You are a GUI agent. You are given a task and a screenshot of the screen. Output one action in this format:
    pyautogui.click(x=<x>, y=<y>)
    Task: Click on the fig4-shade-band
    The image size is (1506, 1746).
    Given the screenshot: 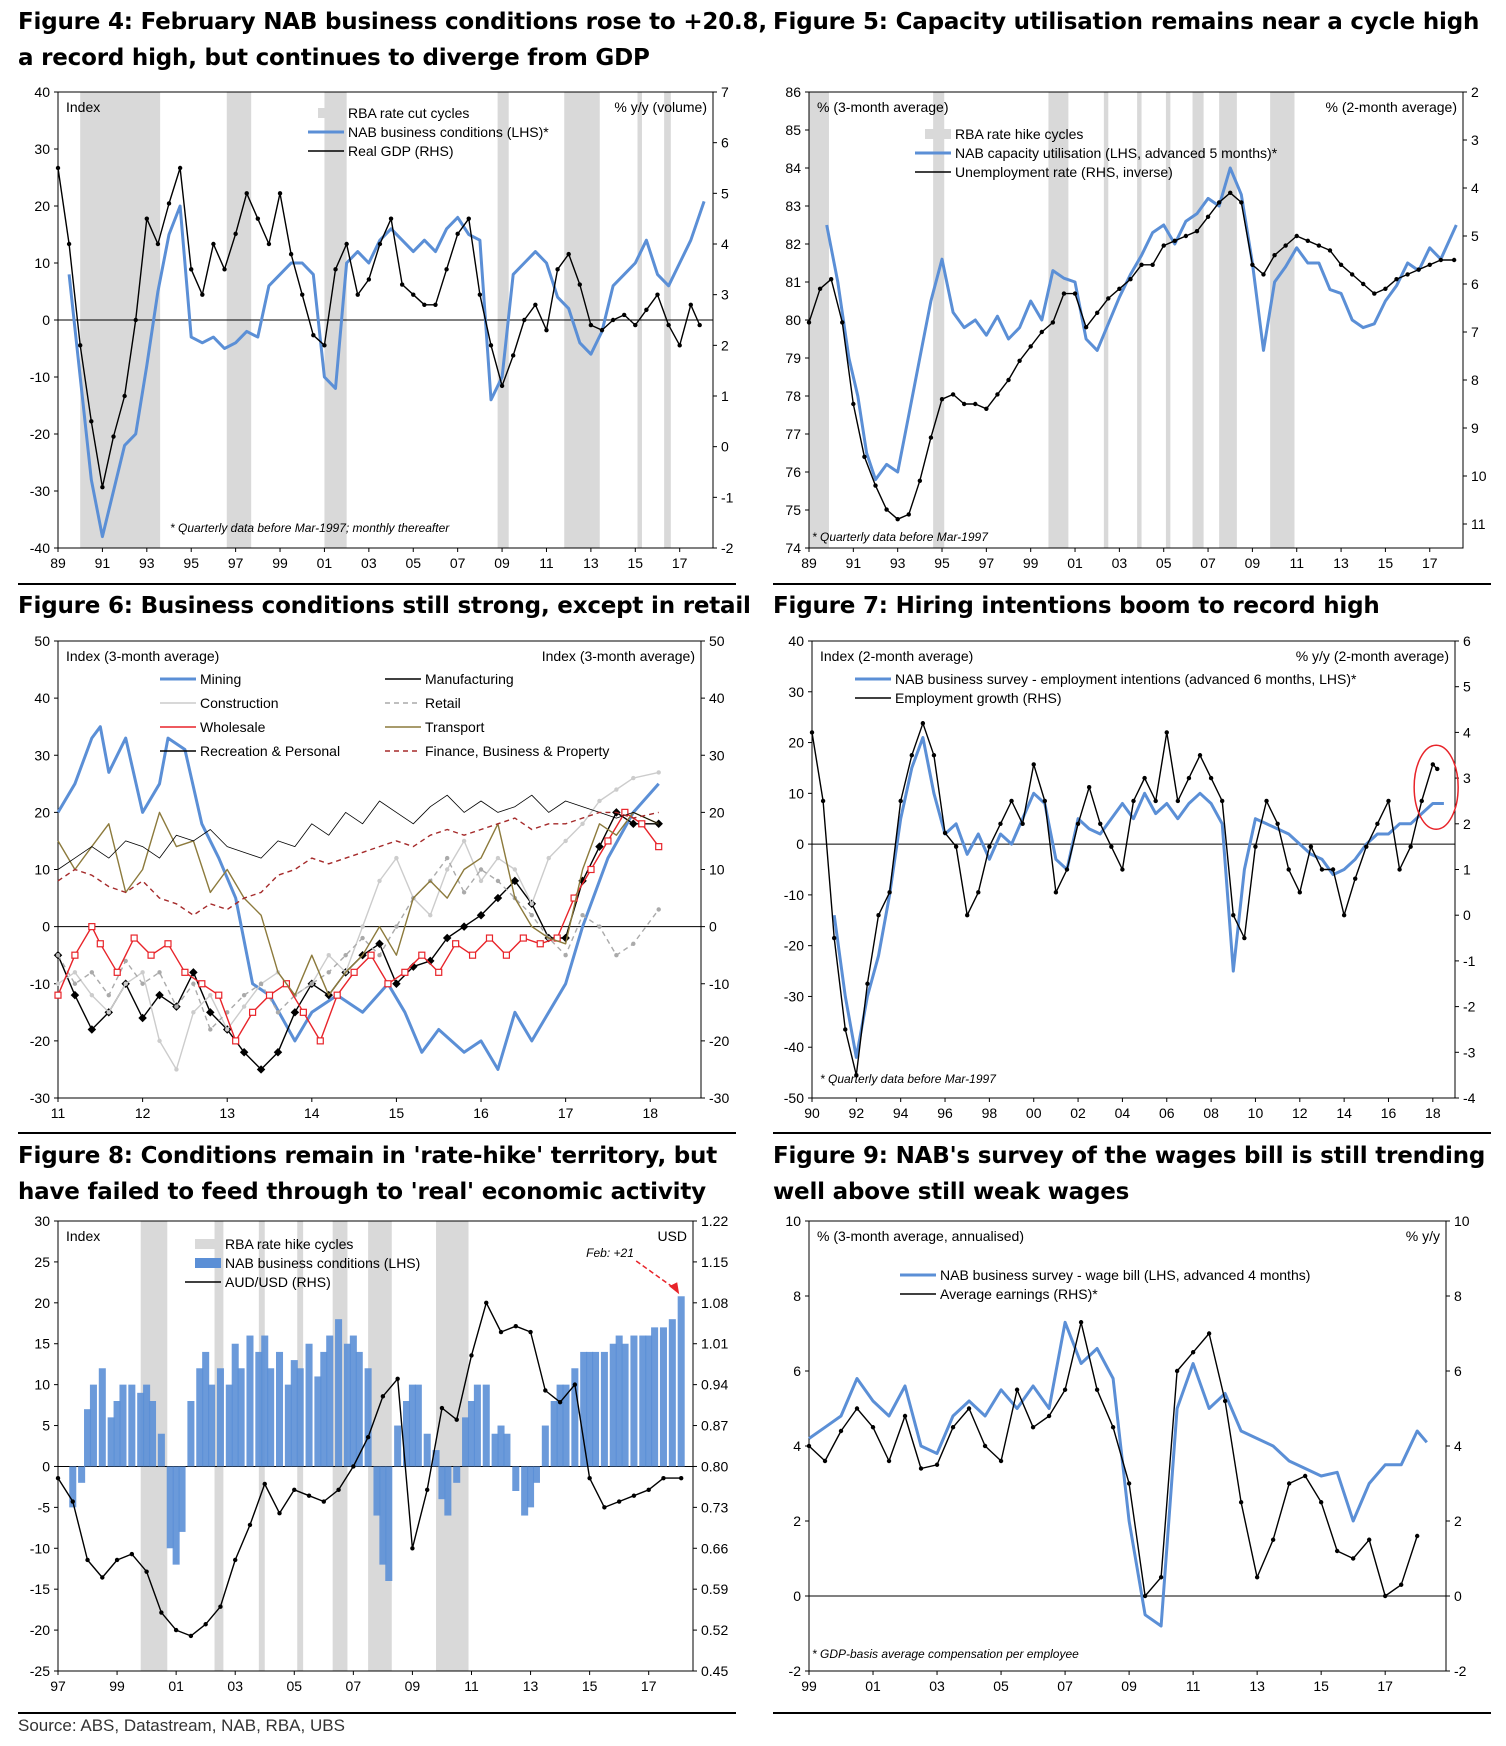 What is the action you would take?
    pyautogui.click(x=503, y=320)
    